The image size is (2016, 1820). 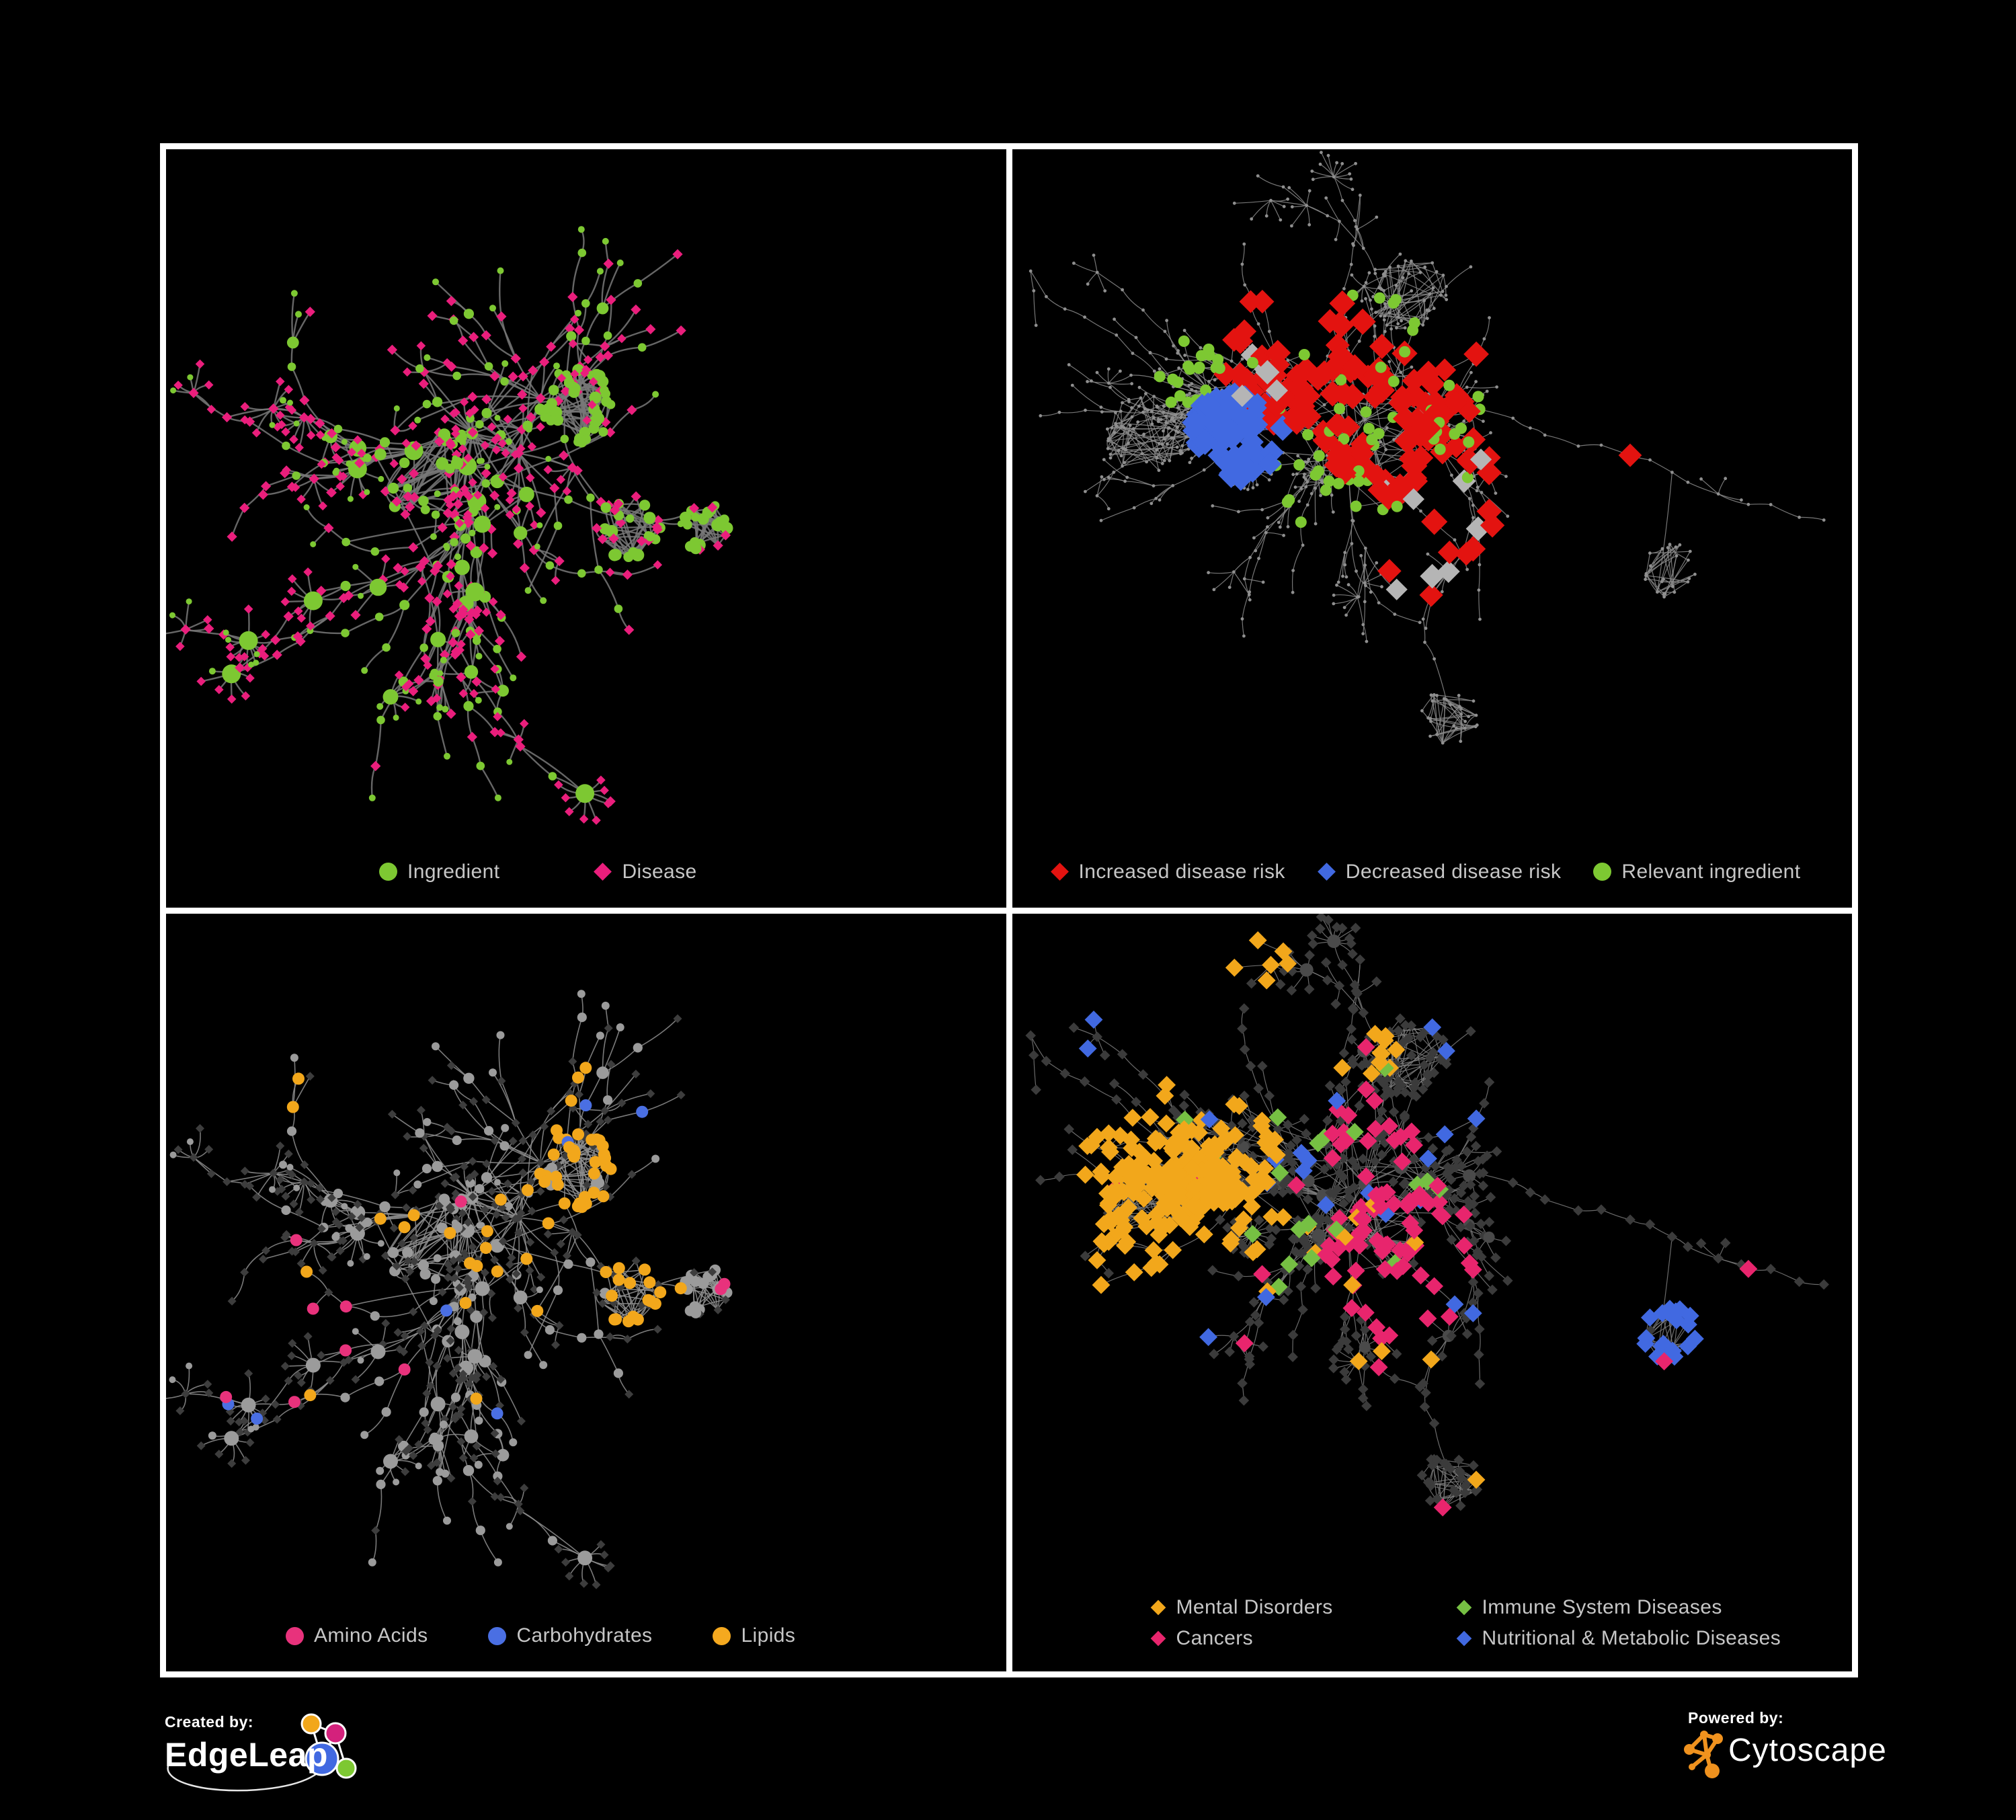 What do you see at coordinates (1463, 1607) in the screenshot?
I see `immune-diseases-legend-icon` at bounding box center [1463, 1607].